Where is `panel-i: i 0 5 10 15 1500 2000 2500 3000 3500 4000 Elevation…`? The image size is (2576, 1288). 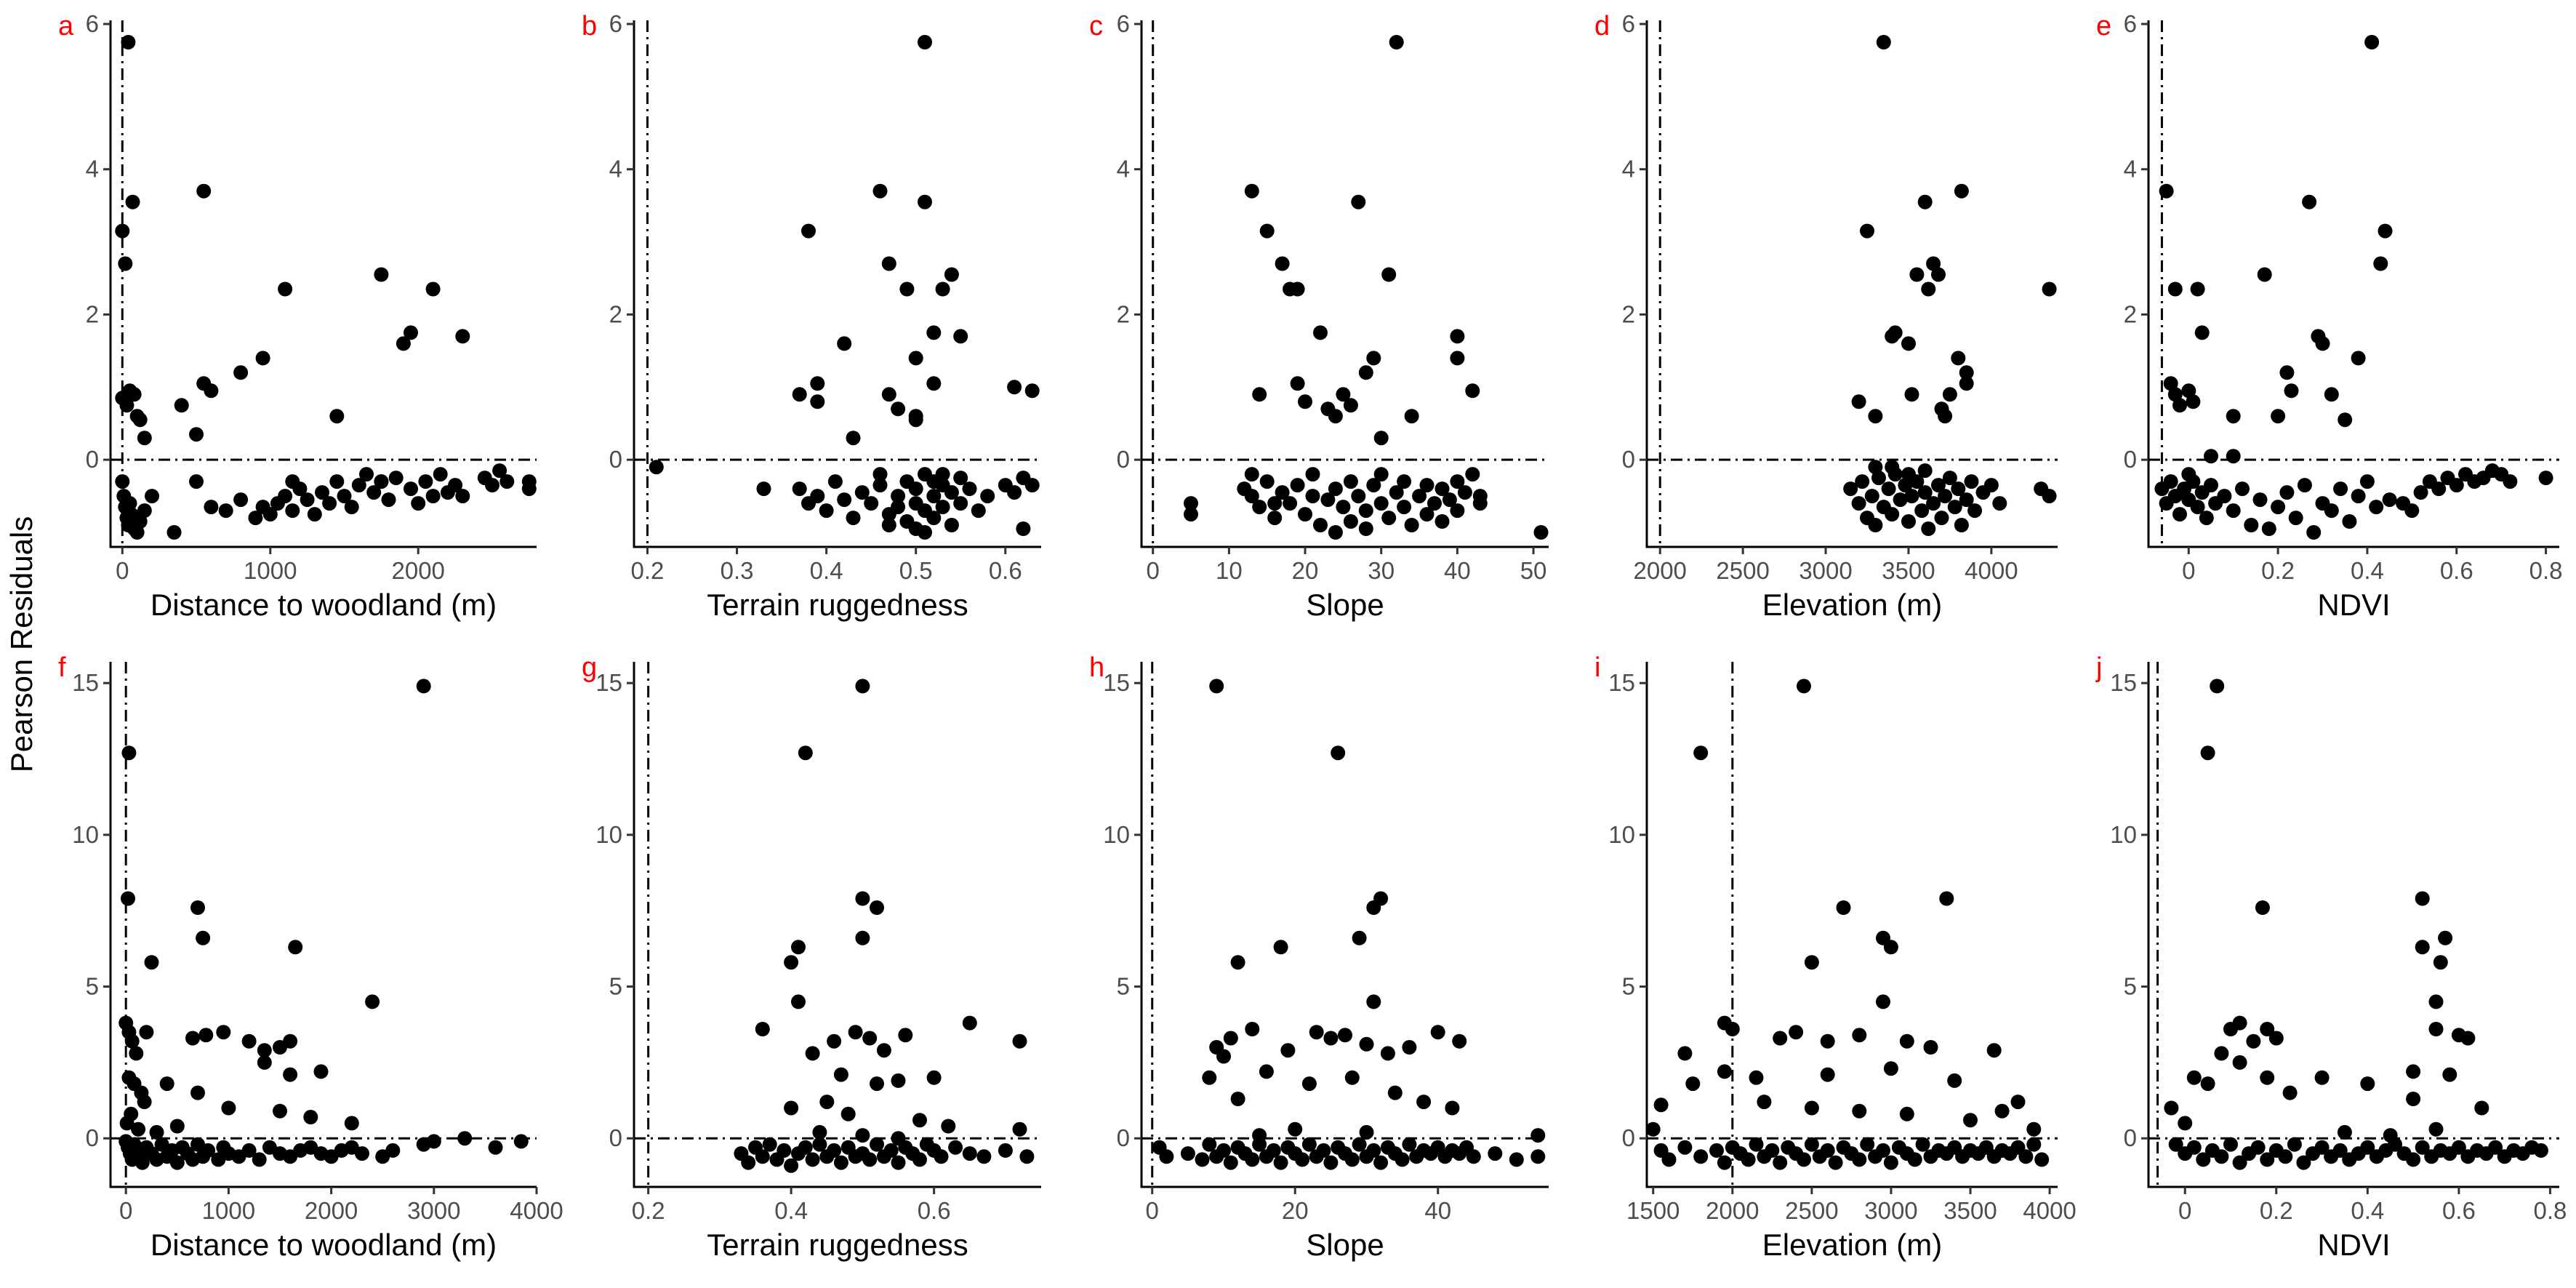
panel-i: i 0 5 10 15 1500 2000 2500 3000 3500 4000 Elevation… is located at coordinates (1836, 957).